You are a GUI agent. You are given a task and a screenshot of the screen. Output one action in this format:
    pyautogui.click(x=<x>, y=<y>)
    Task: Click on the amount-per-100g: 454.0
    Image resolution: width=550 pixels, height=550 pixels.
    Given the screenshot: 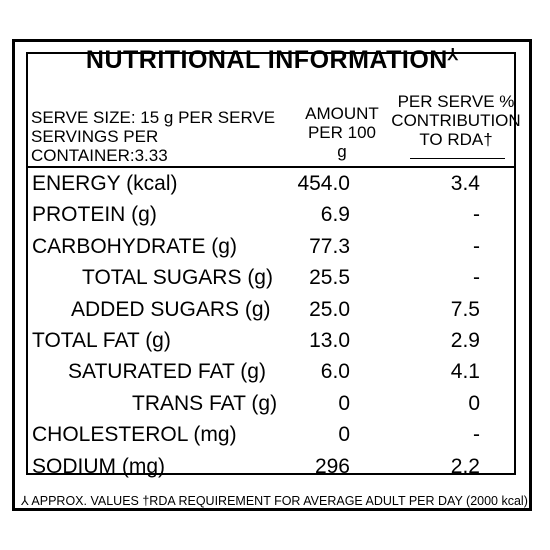 What is the action you would take?
    pyautogui.click(x=323, y=183)
    